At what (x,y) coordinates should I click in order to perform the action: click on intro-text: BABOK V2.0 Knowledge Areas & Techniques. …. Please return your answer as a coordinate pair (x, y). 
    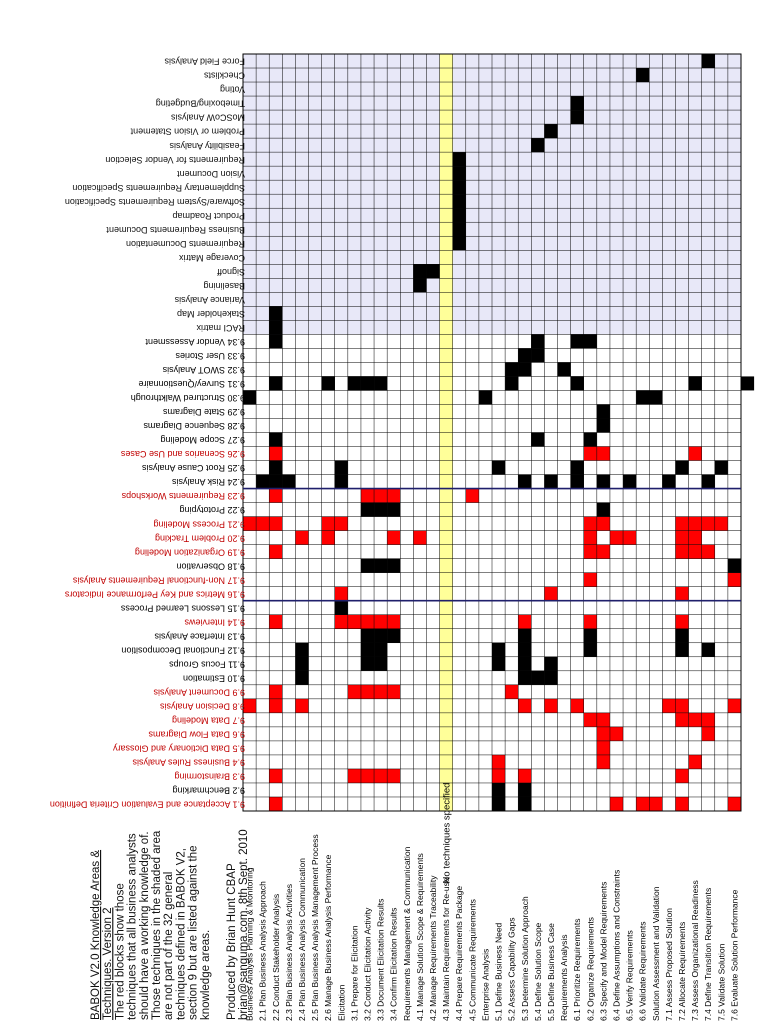
    Looking at the image, I should click on (170, 924).